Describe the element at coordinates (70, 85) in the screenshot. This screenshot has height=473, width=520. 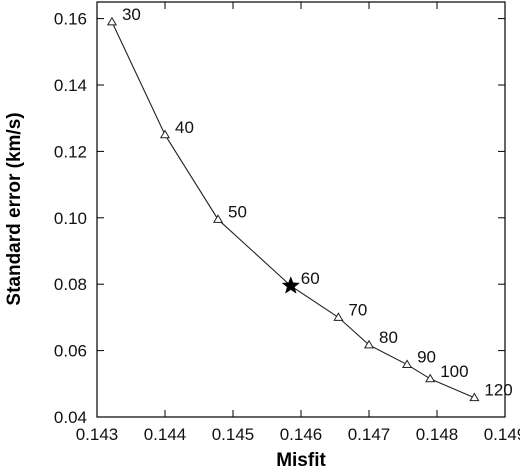
I see `y-tick-label: 0.14` at that location.